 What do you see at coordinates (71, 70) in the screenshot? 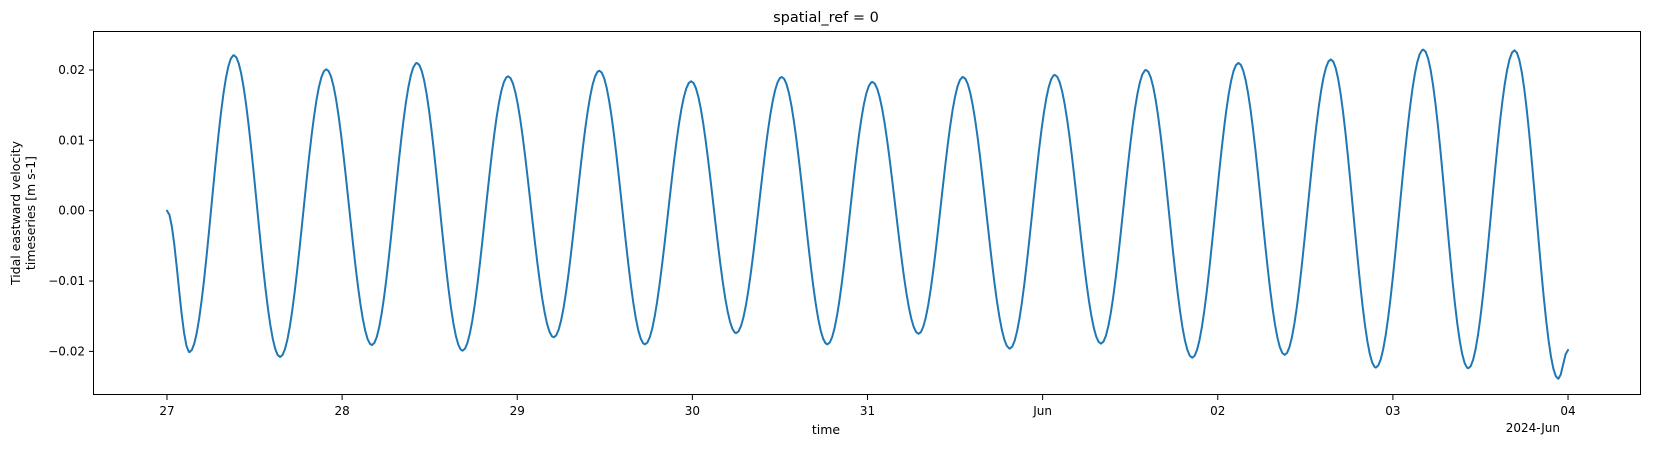
I see `y-tick-label: 0.02` at bounding box center [71, 70].